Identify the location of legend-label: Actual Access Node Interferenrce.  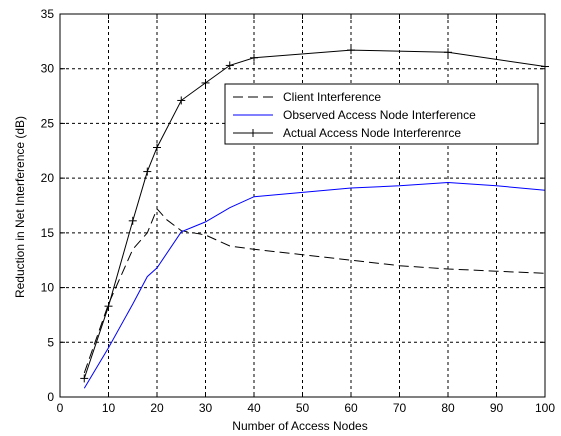
(372, 133).